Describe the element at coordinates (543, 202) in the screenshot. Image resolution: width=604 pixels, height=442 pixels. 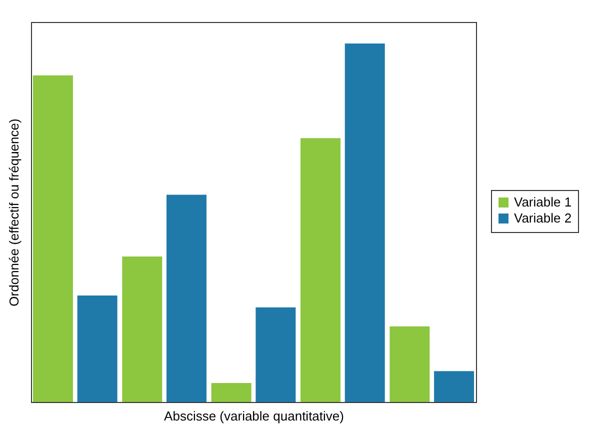
I see `legend-label: Variable 1` at that location.